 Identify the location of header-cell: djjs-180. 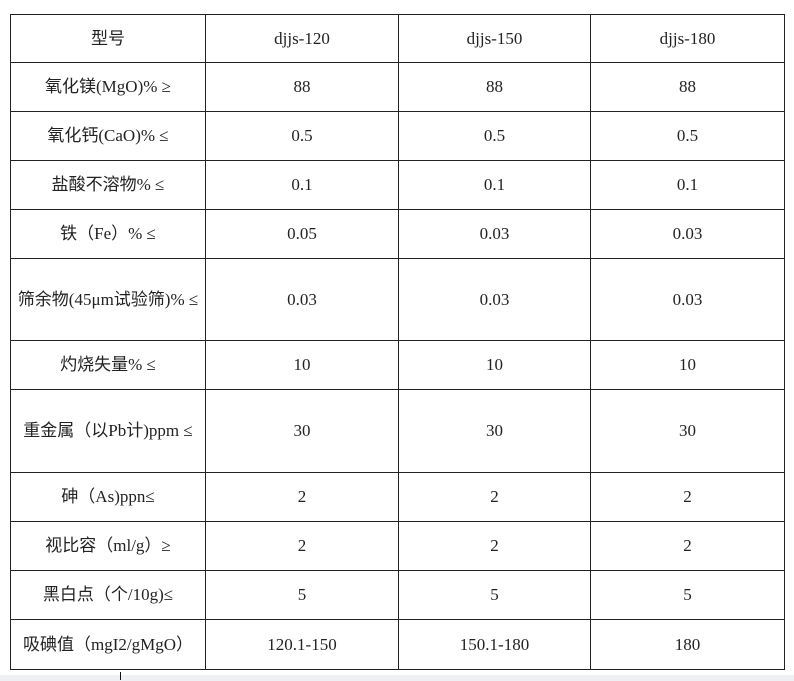
(687, 38).